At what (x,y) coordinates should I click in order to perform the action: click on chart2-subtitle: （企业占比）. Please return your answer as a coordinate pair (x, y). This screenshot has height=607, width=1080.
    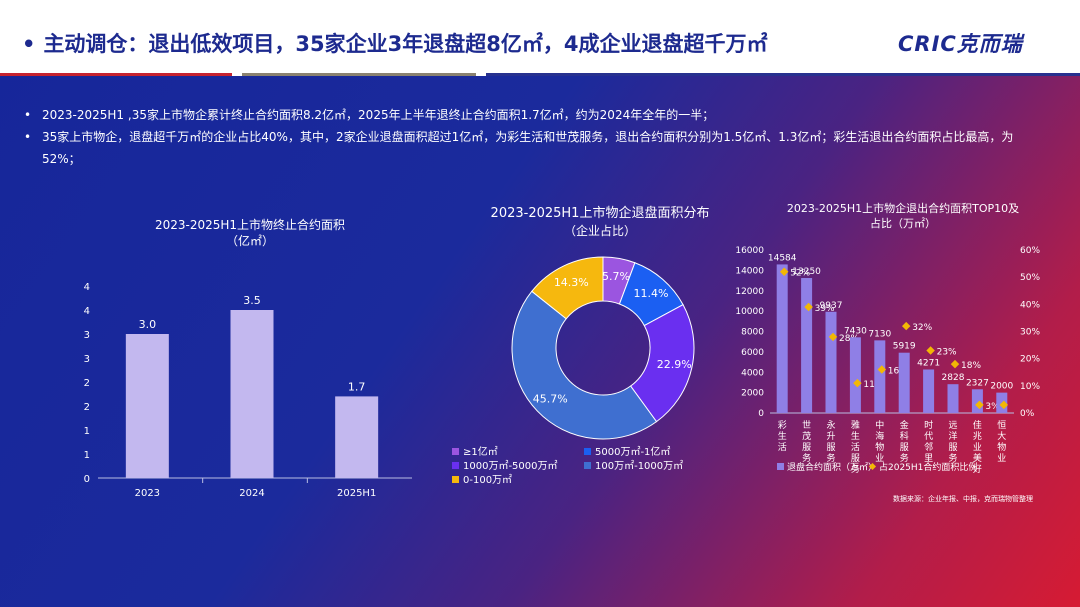
    Looking at the image, I should click on (600, 230).